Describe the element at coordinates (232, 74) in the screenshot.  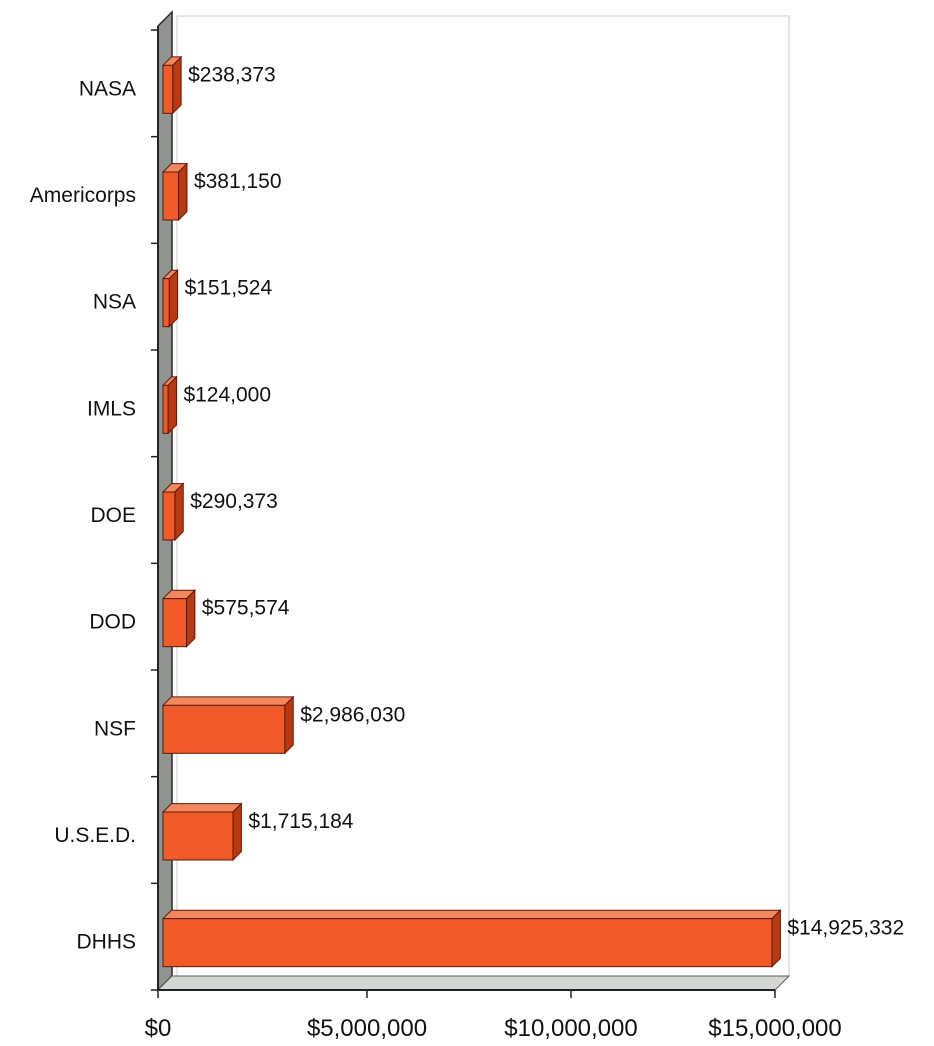
I see `data-label: $238,373` at that location.